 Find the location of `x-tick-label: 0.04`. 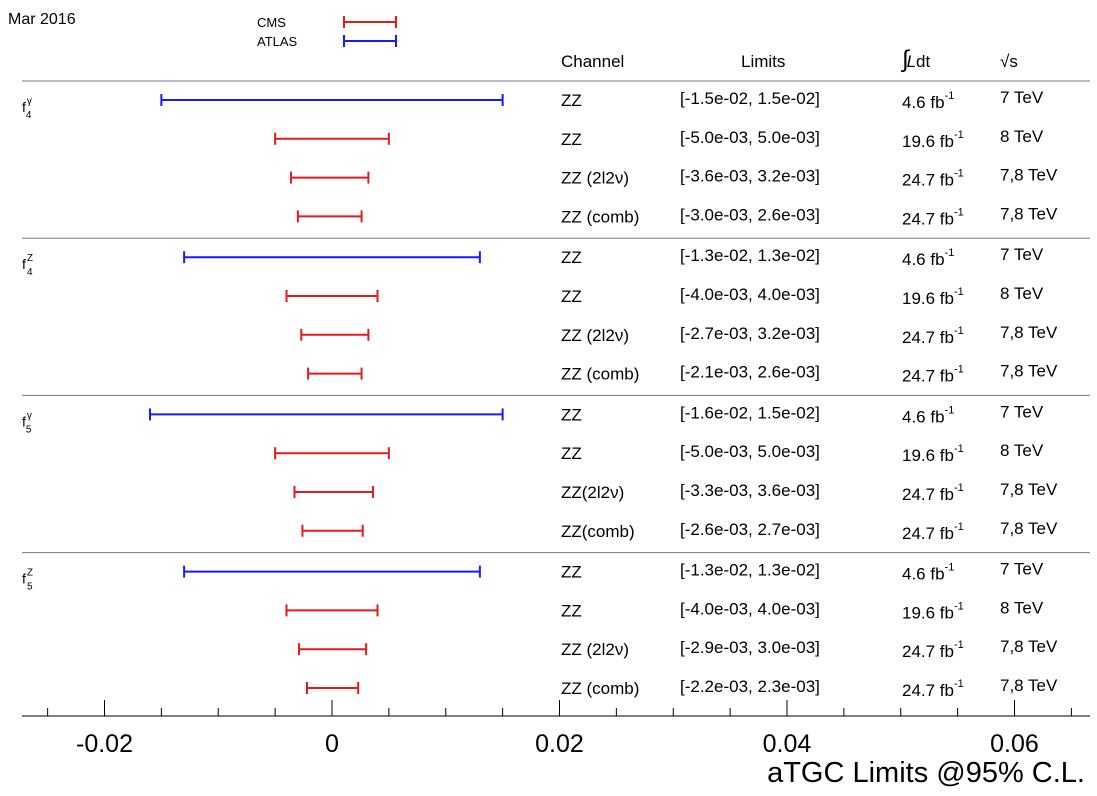

x-tick-label: 0.04 is located at coordinates (787, 744).